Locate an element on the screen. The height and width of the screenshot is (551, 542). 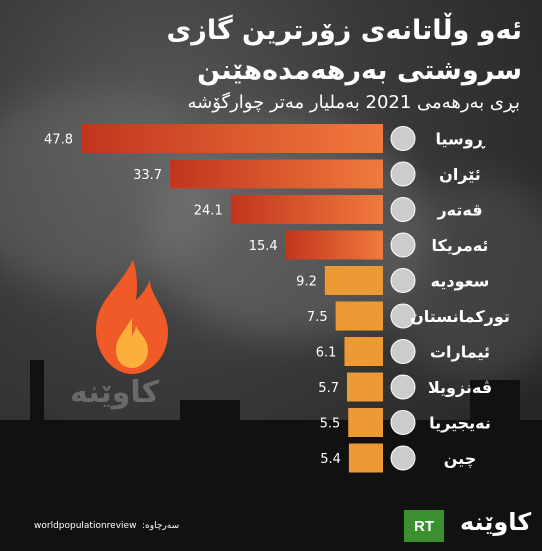
data-label: 33.7 is located at coordinates (147, 175).